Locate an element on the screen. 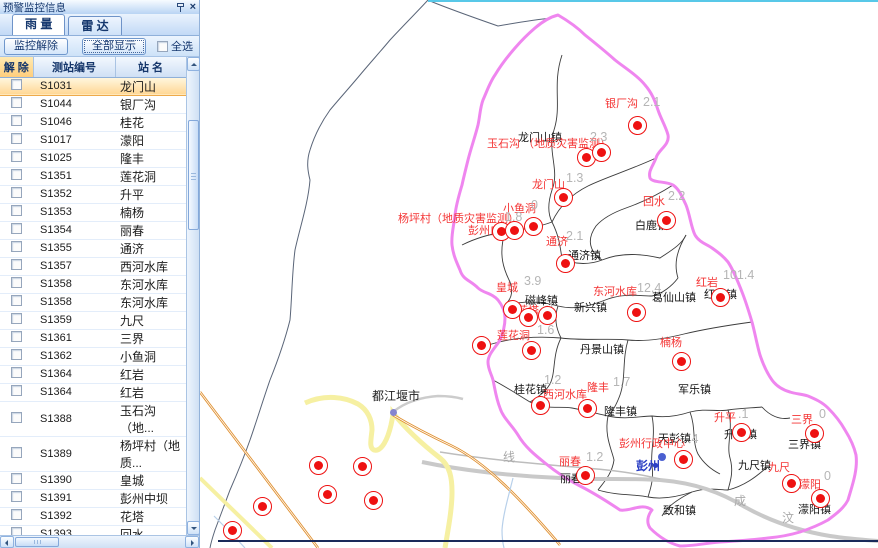 The height and width of the screenshot is (548, 878). tab-radar: 雷 达 is located at coordinates (95, 25).